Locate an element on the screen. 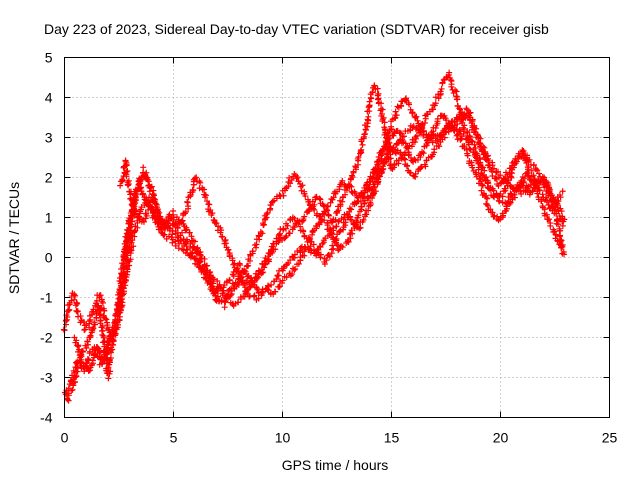  x-tick-label: 20 is located at coordinates (501, 438).